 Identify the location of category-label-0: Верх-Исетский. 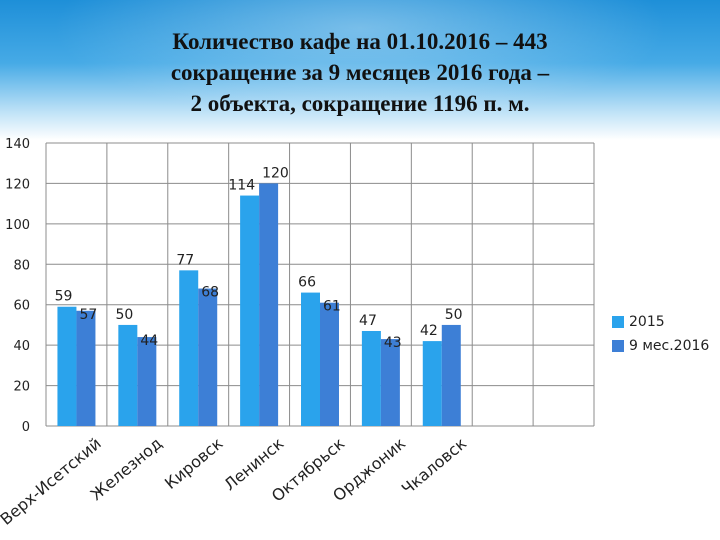
(52, 481).